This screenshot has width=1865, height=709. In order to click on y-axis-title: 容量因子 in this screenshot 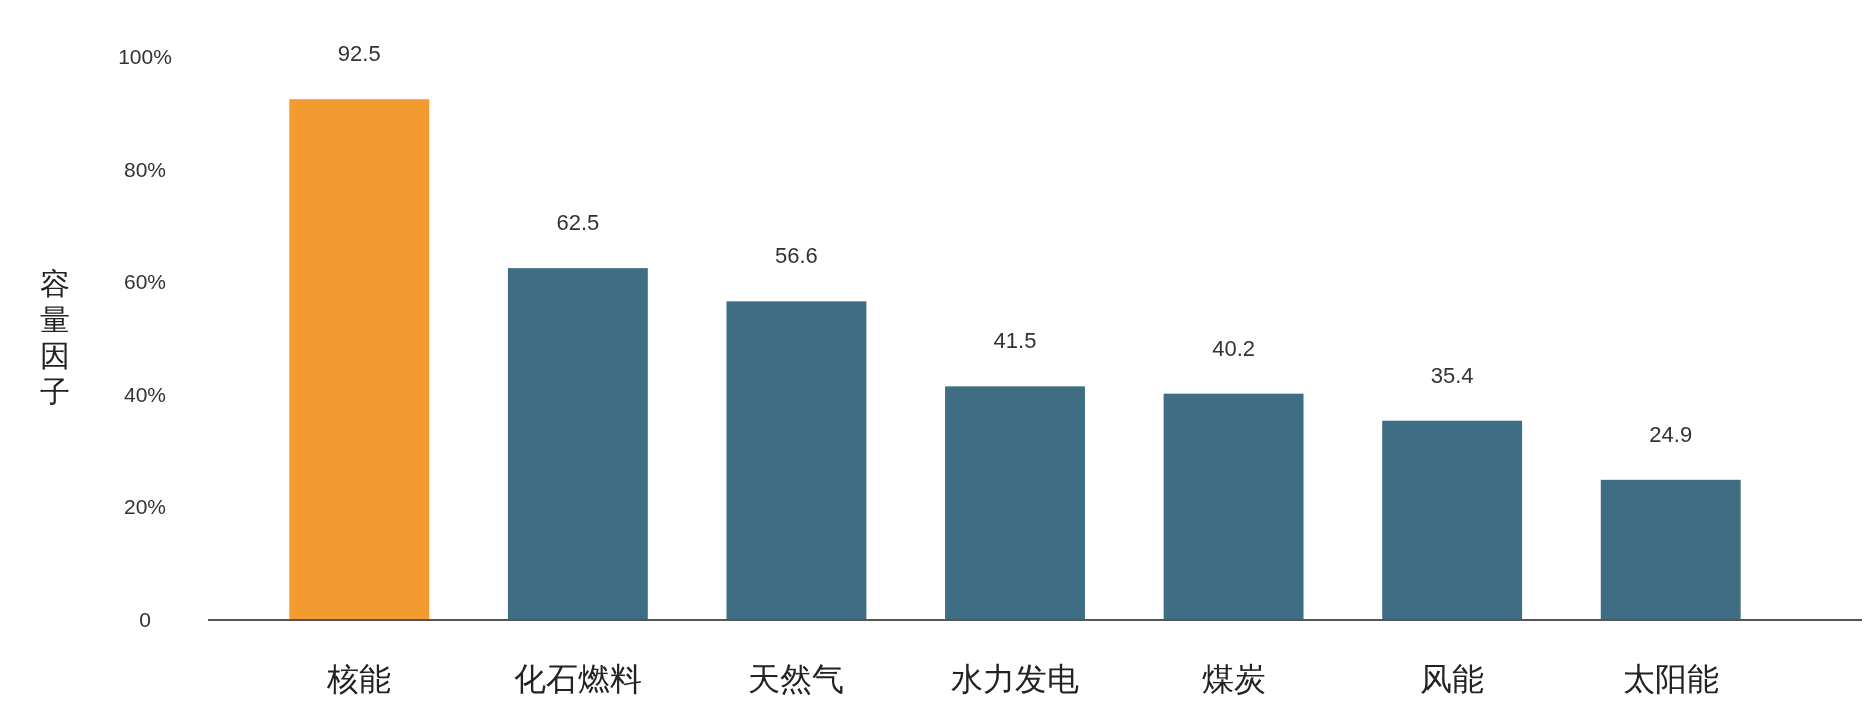, I will do `click(55, 337)`.